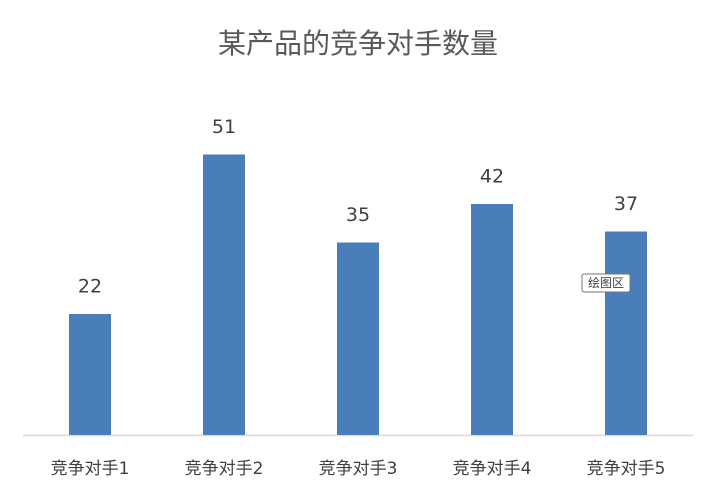 The image size is (716, 499). I want to click on x-tick-label: 竞争对手1, so click(90, 469).